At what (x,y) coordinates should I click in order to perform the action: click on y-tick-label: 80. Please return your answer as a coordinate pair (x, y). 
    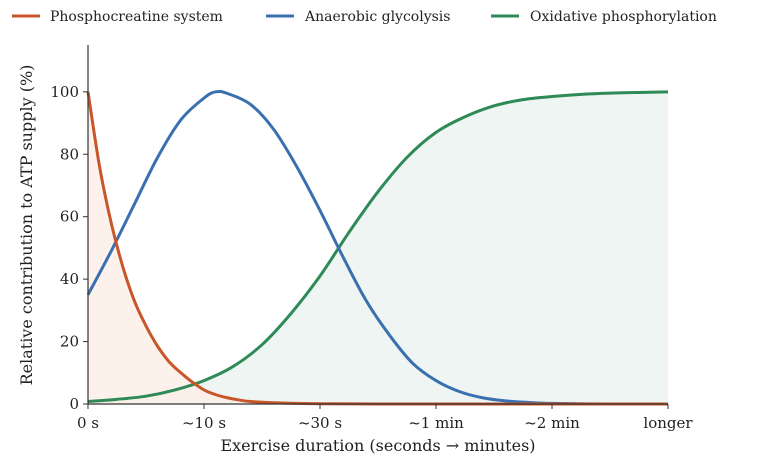
    Looking at the image, I should click on (69, 154).